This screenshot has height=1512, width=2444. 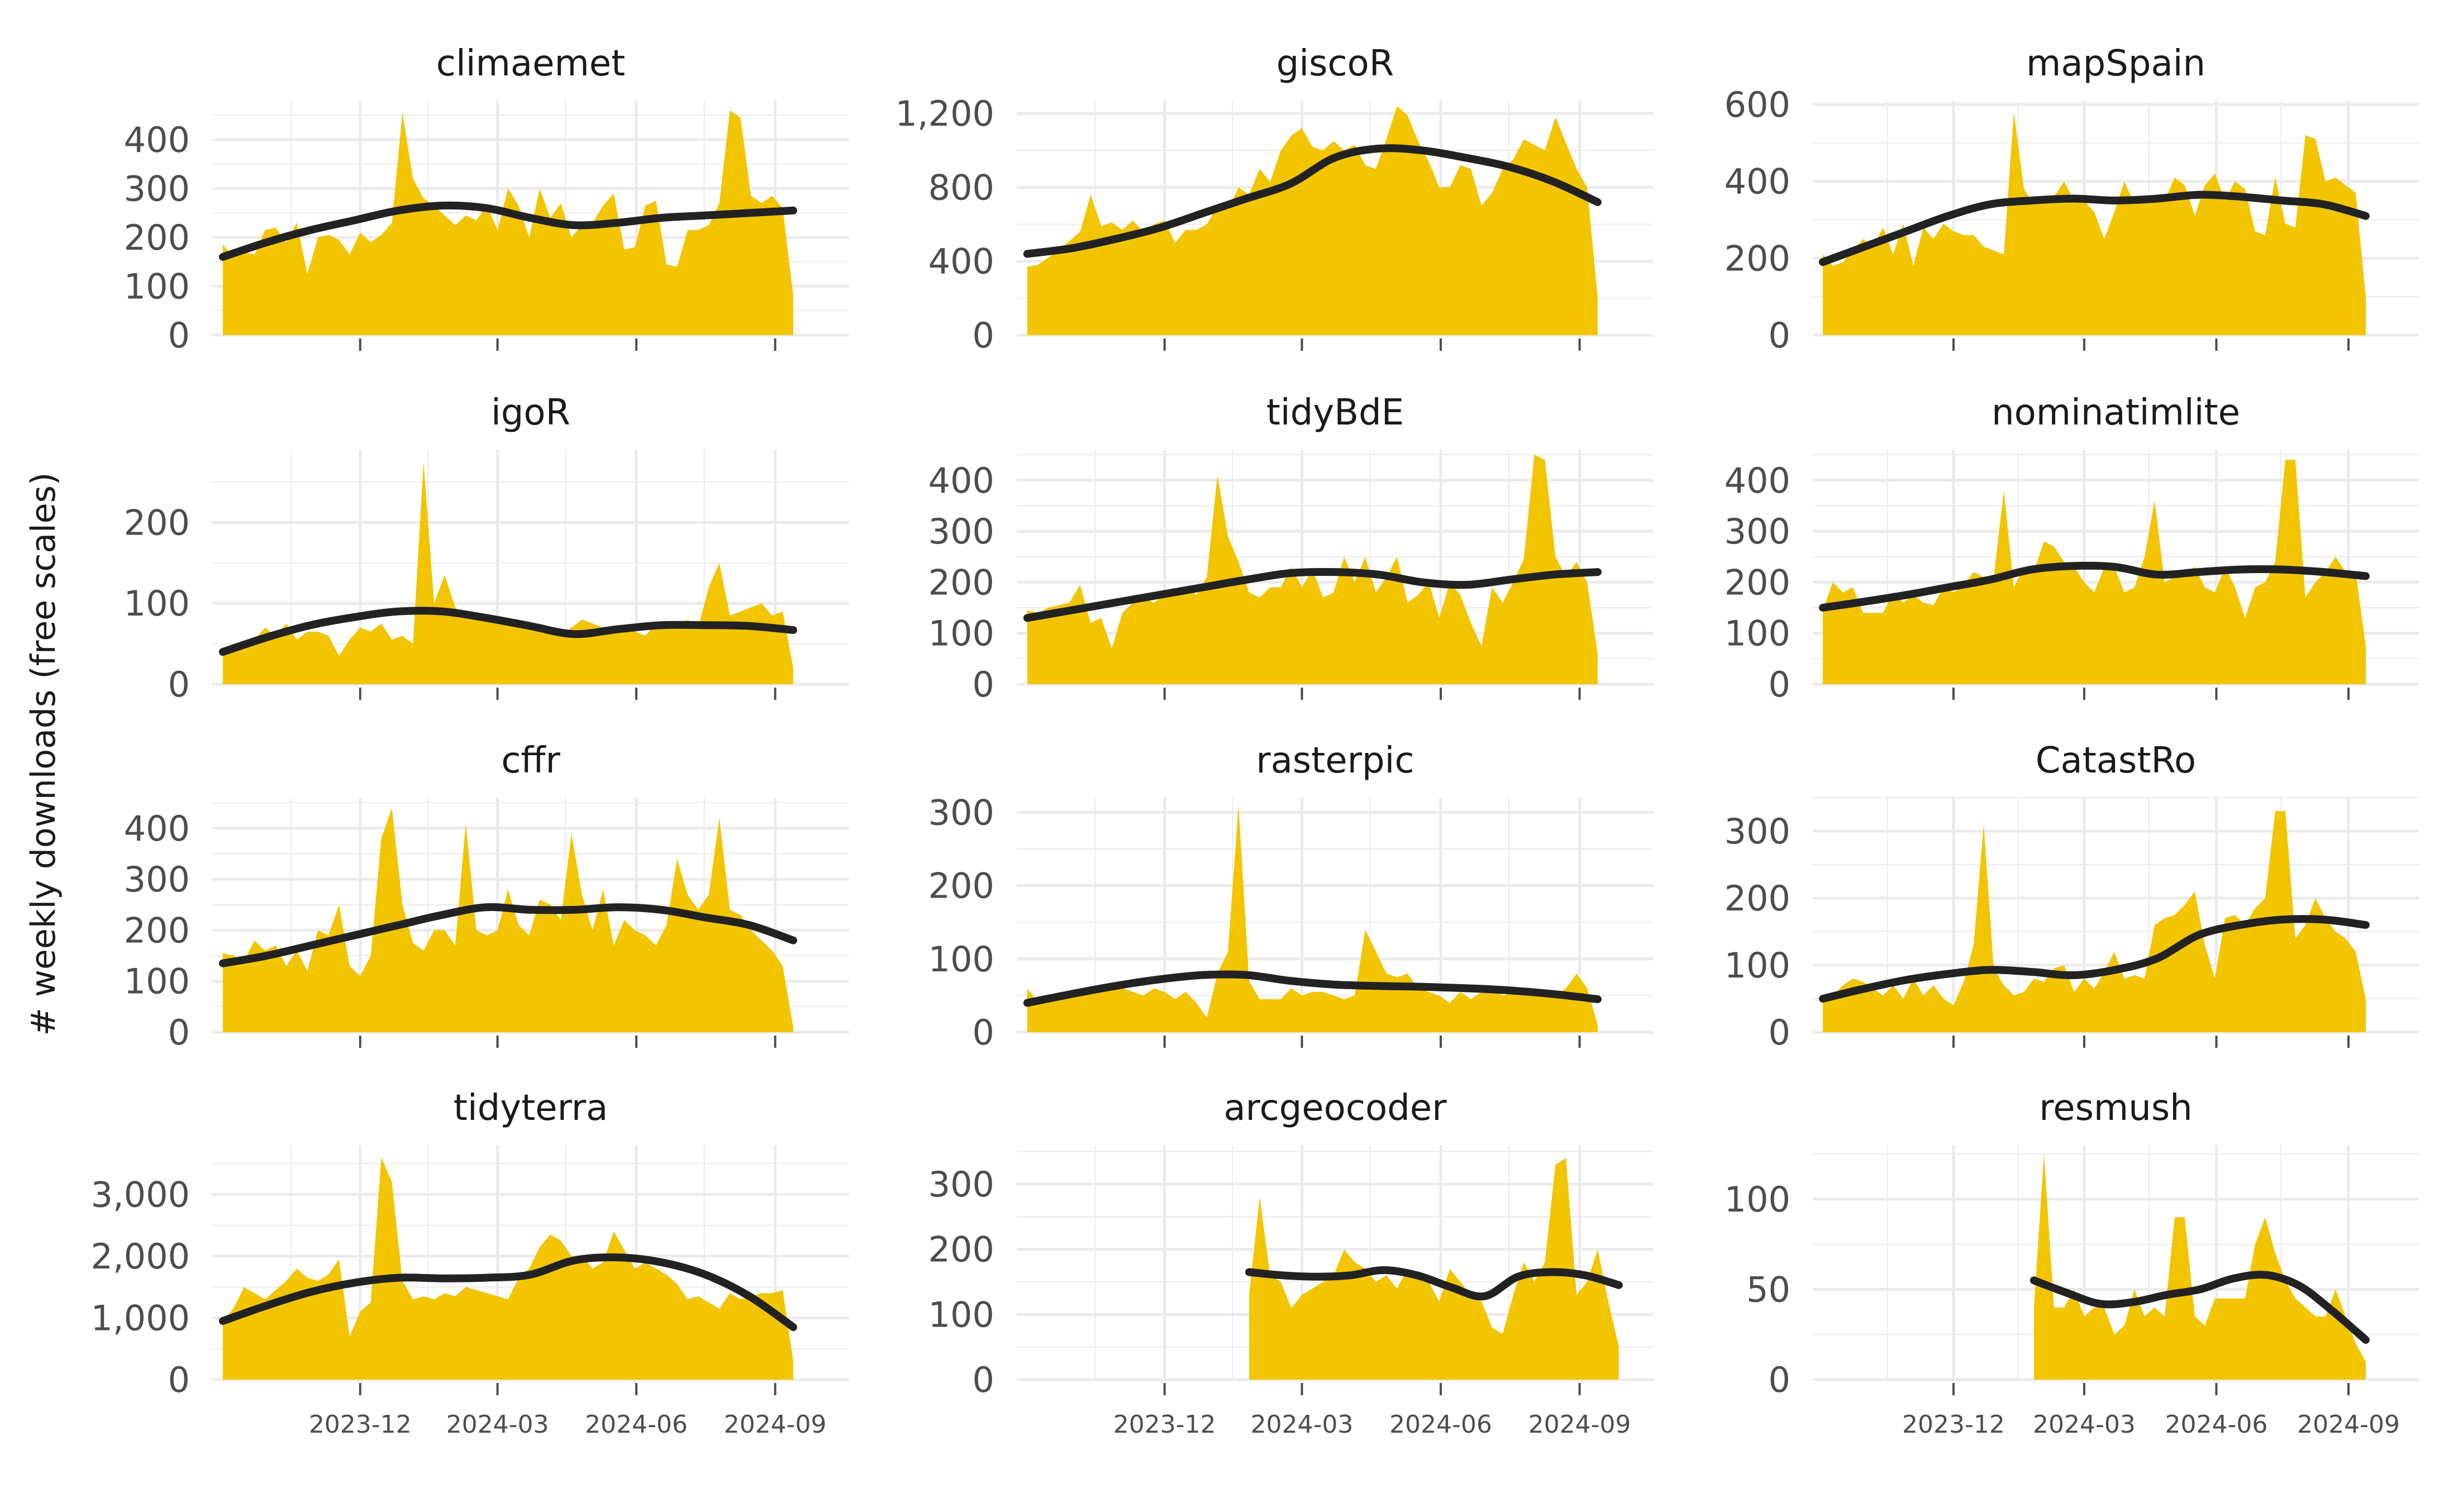 I want to click on y-tick-label: 1,200, so click(x=945, y=113).